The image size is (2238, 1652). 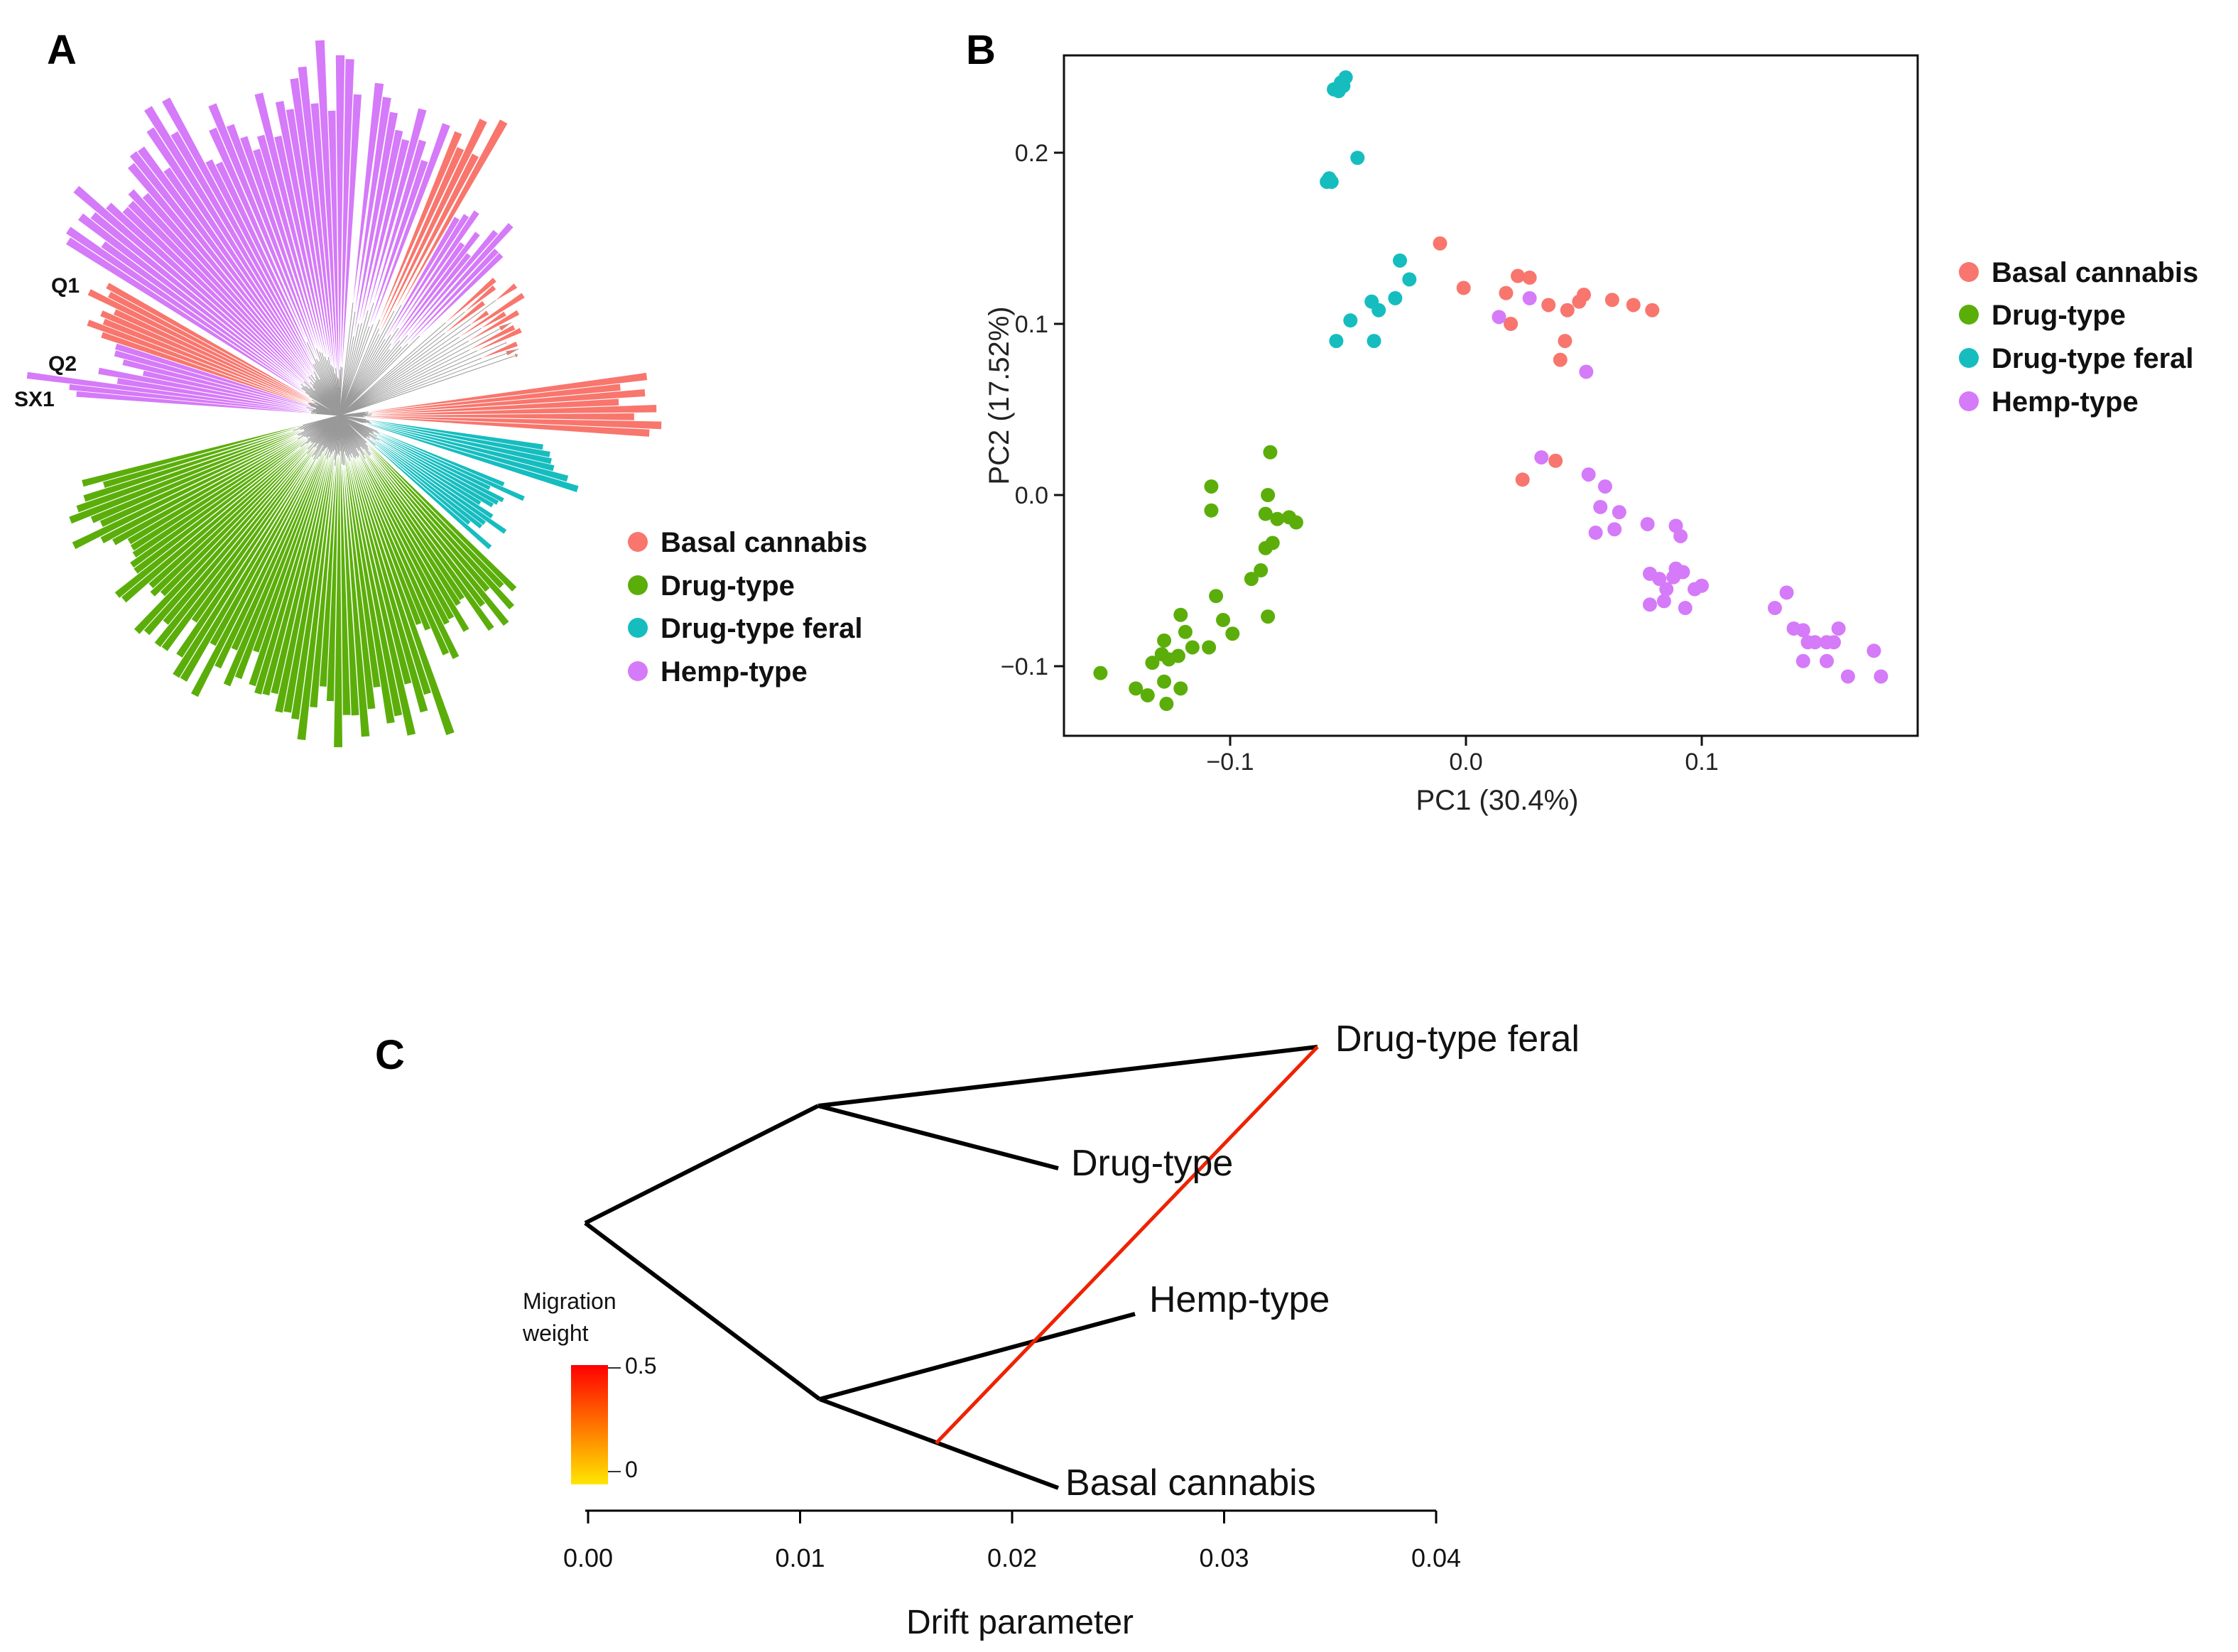 I want to click on legend-b-marker-basal, so click(x=1969, y=272).